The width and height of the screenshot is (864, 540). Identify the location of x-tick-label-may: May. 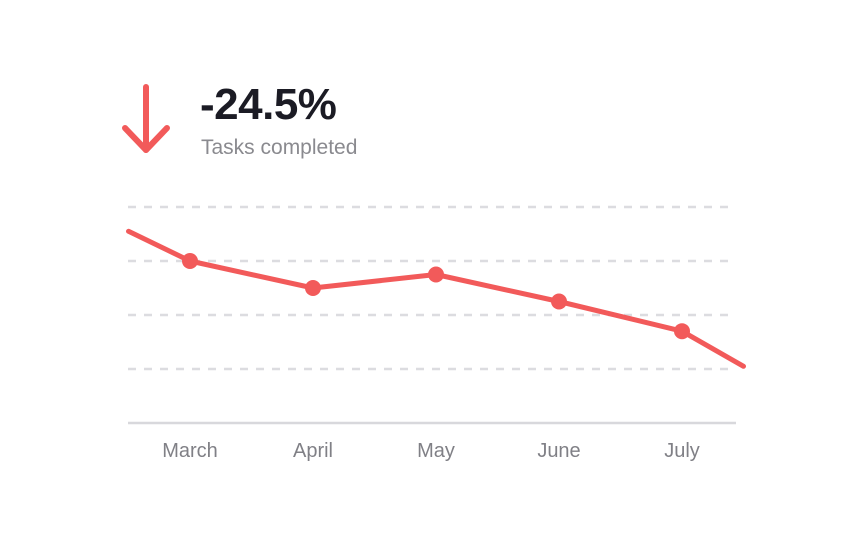
(436, 451).